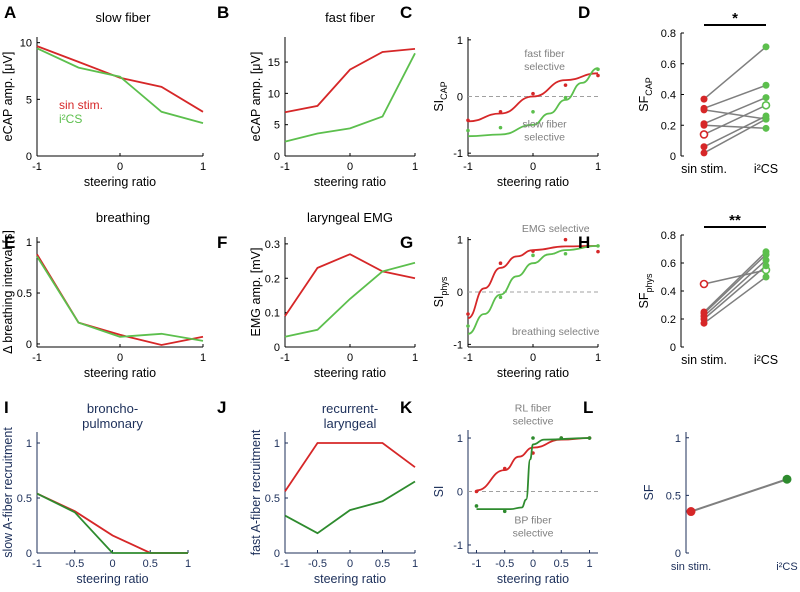 Image resolution: width=800 pixels, height=592 pixels. What do you see at coordinates (584, 12) in the screenshot?
I see `panel-letter-D: D` at bounding box center [584, 12].